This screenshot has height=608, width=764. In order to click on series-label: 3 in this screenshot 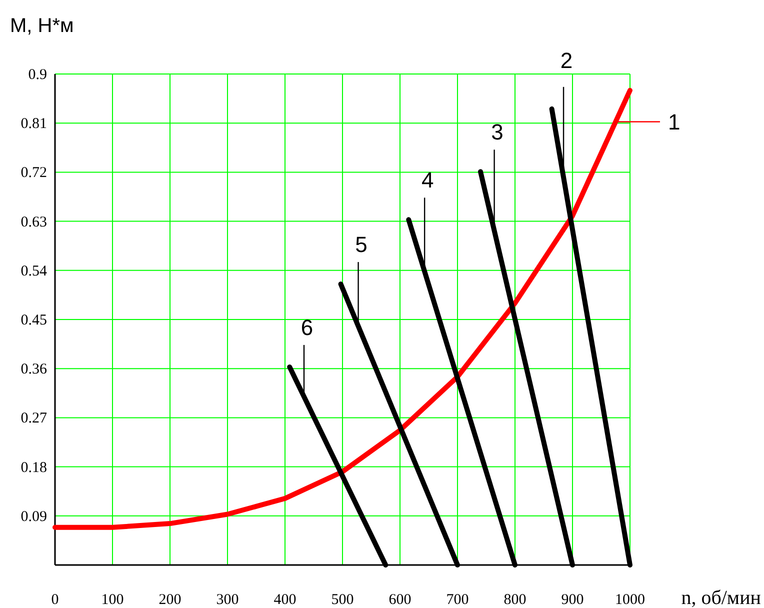, I will do `click(497, 132)`.